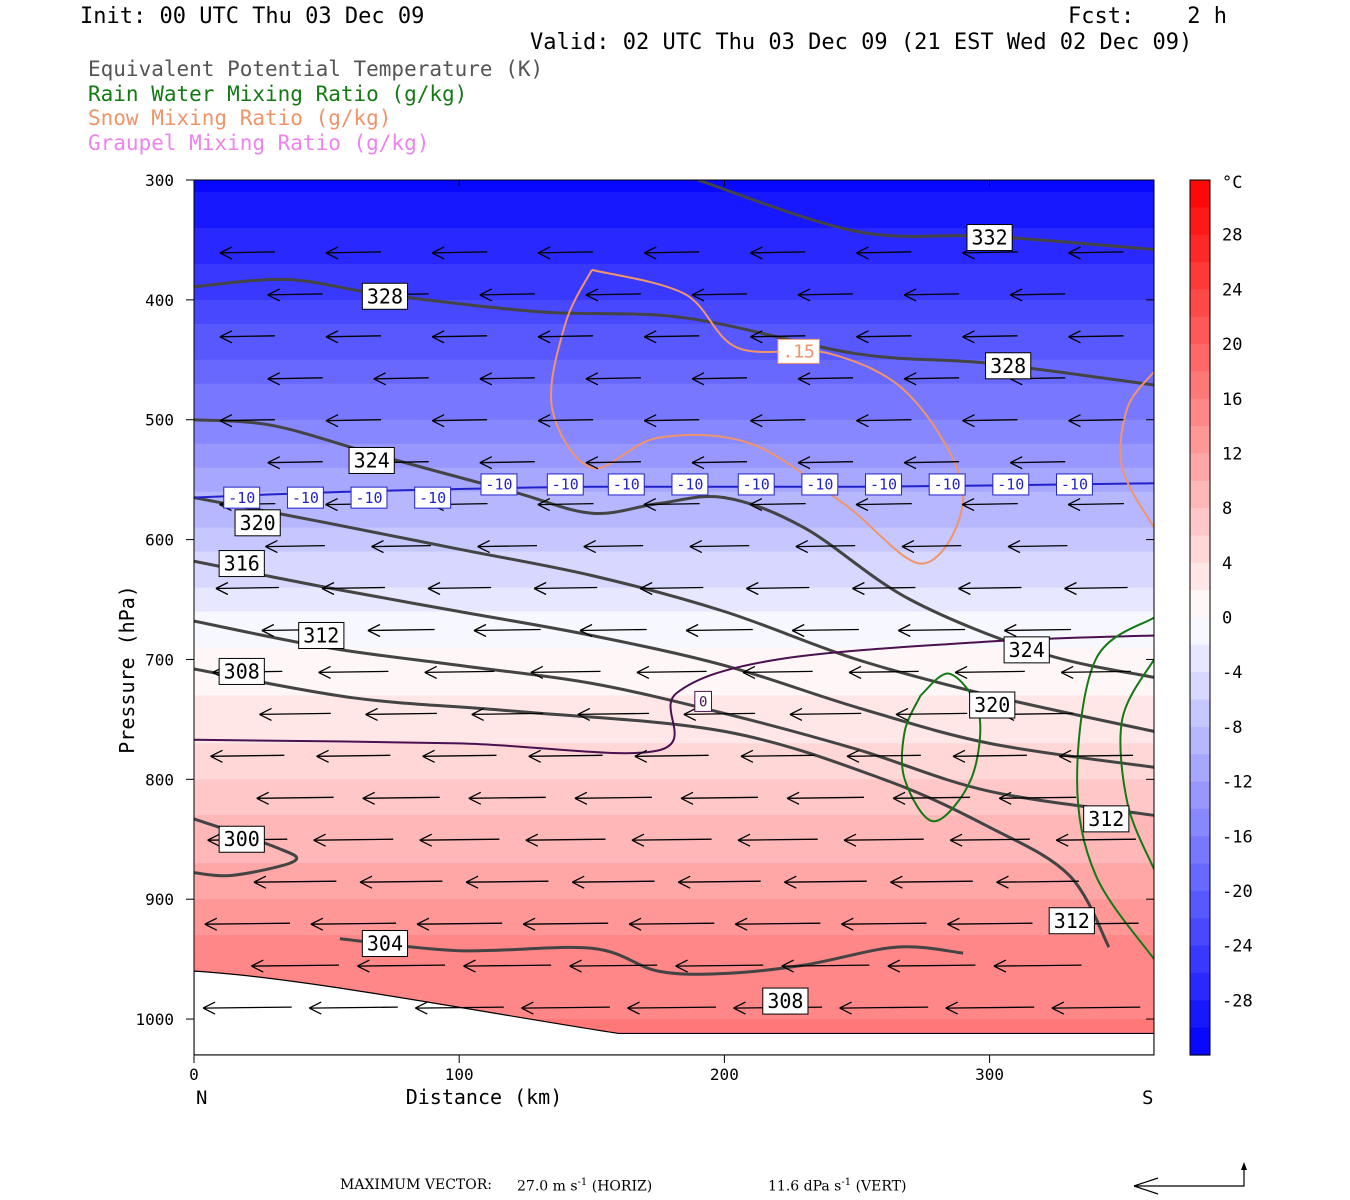 Image resolution: width=1350 pixels, height=1200 pixels. Describe the element at coordinates (484, 1097) in the screenshot. I see `x-axis-label: Distance (km)` at that location.